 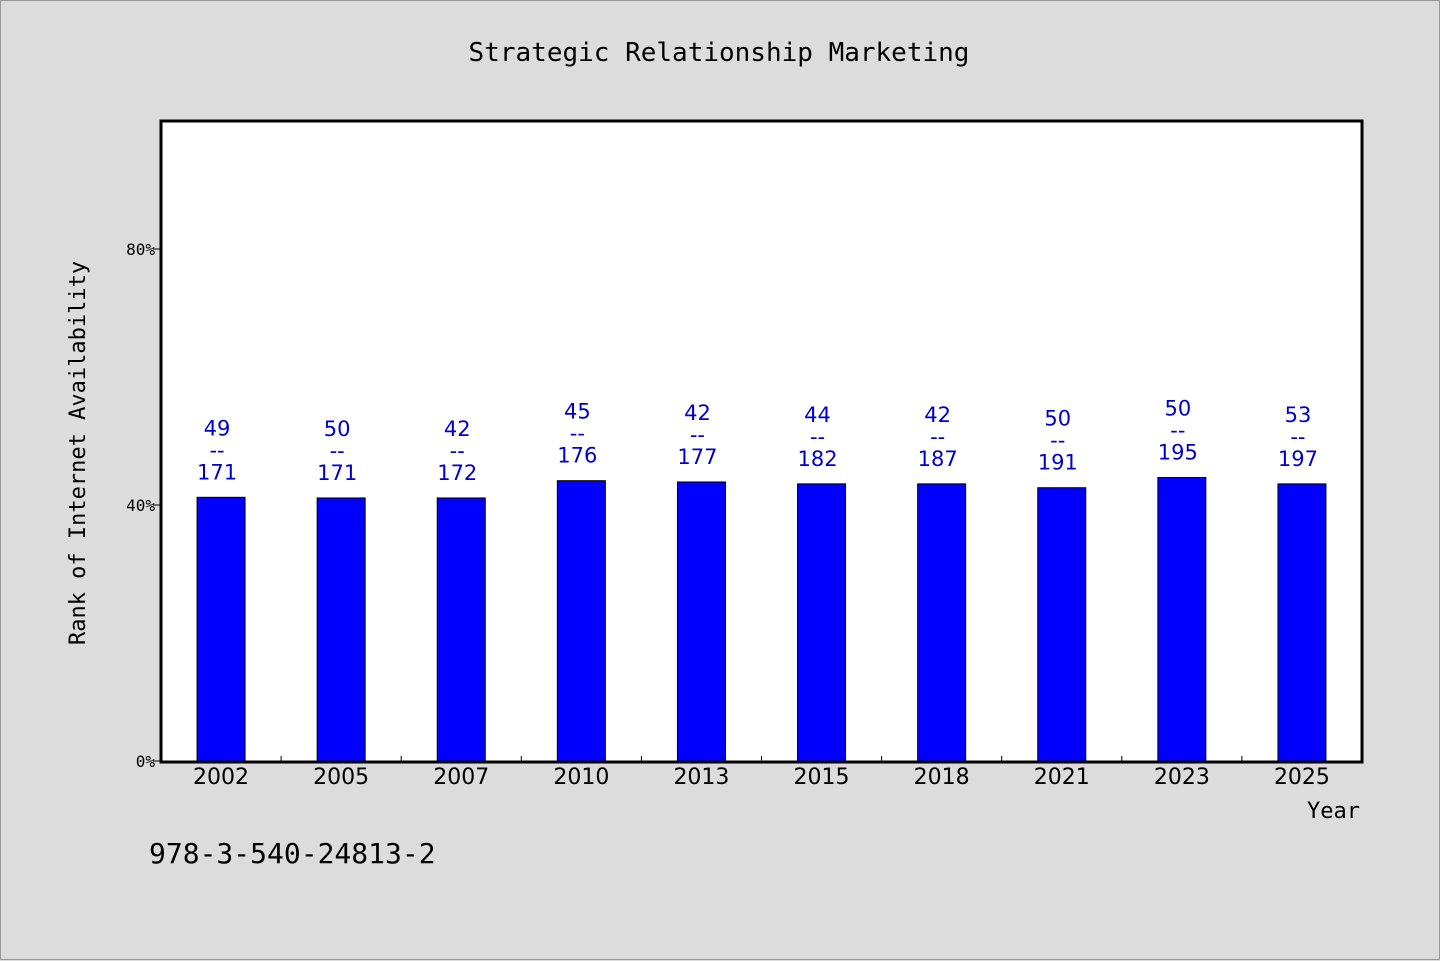 I want to click on y-axis-title: Rank of Internet Availability, so click(x=78, y=453).